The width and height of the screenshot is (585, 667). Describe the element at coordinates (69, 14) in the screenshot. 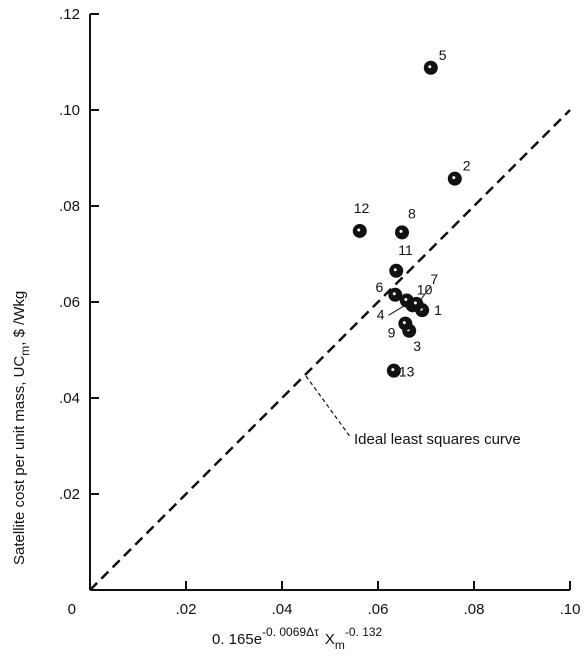

I see `y-tick-label: .12` at that location.